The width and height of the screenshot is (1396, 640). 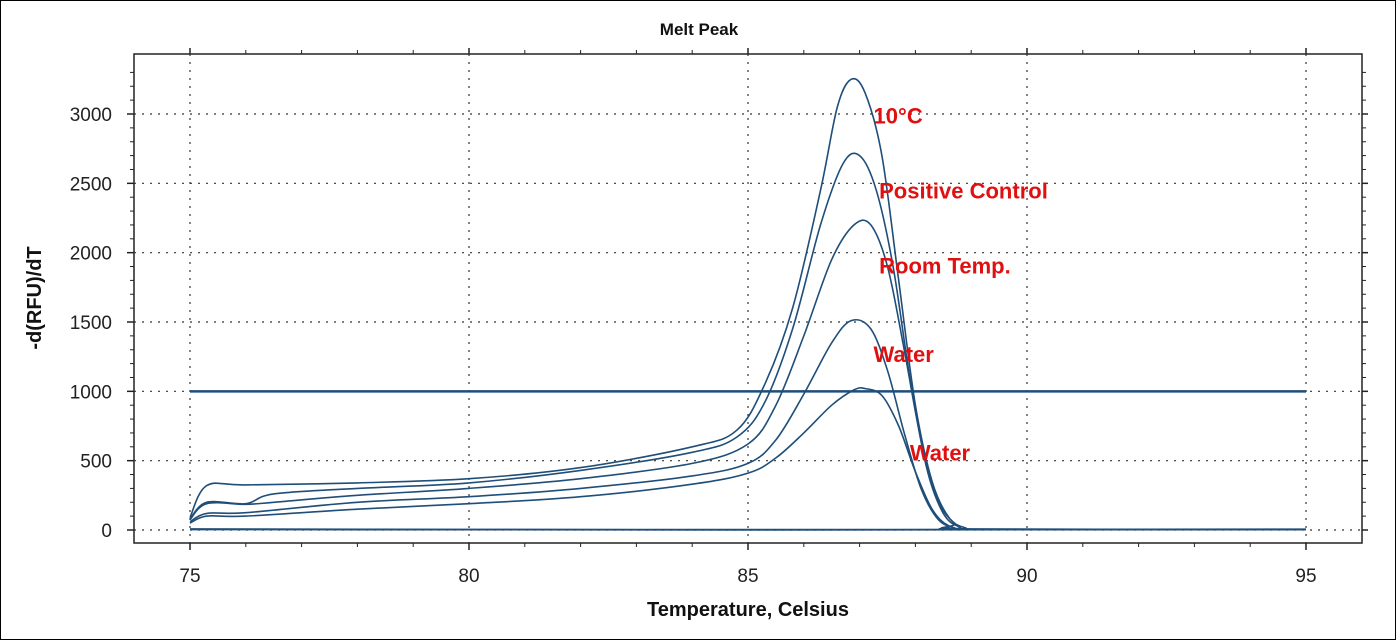 I want to click on y-tick-label: 2000, so click(x=91, y=254).